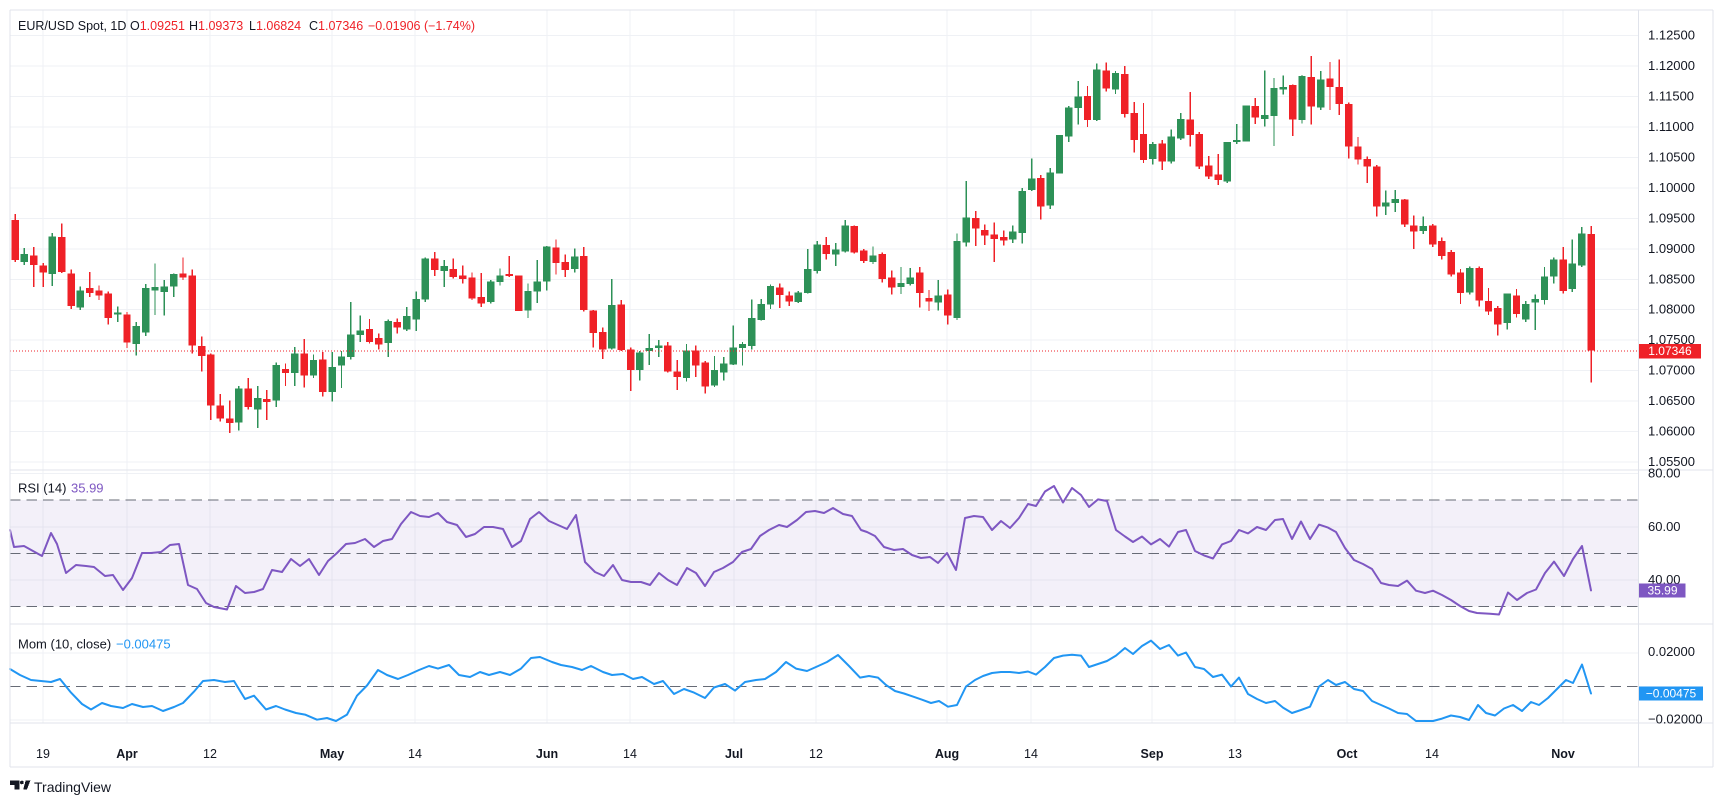 This screenshot has width=1723, height=803. What do you see at coordinates (72, 26) in the screenshot?
I see `svg-text: EUR/USD Spot, 1D` at bounding box center [72, 26].